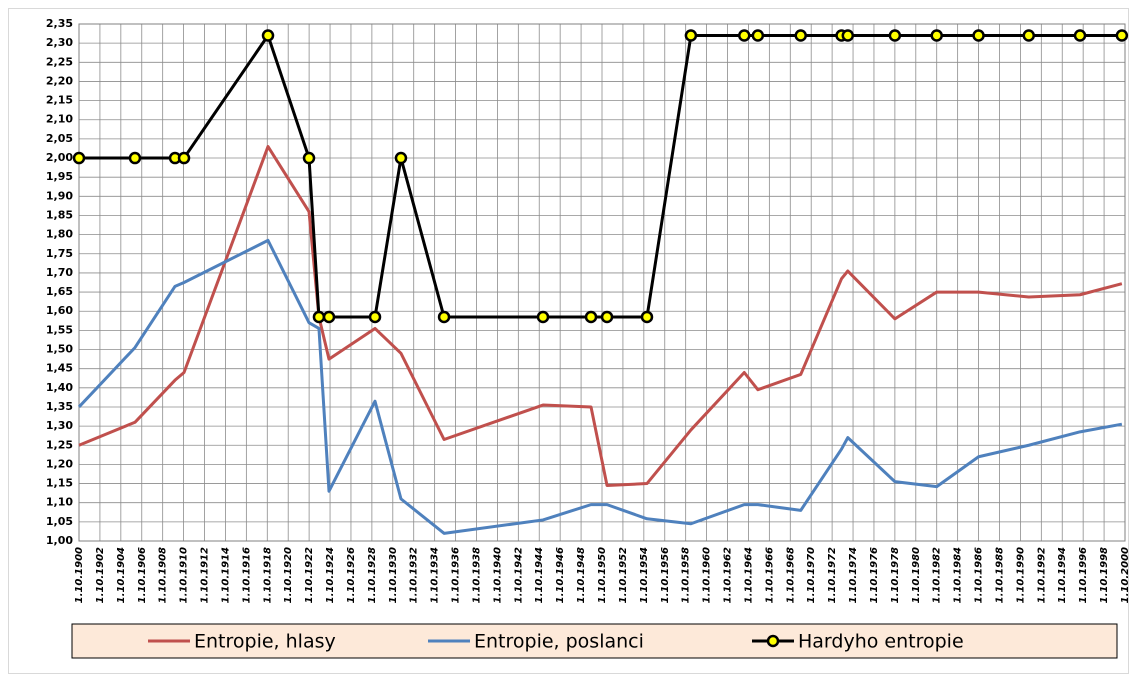  Describe the element at coordinates (853, 575) in the screenshot. I see `x-tick-label: 1.10.1974` at that location.